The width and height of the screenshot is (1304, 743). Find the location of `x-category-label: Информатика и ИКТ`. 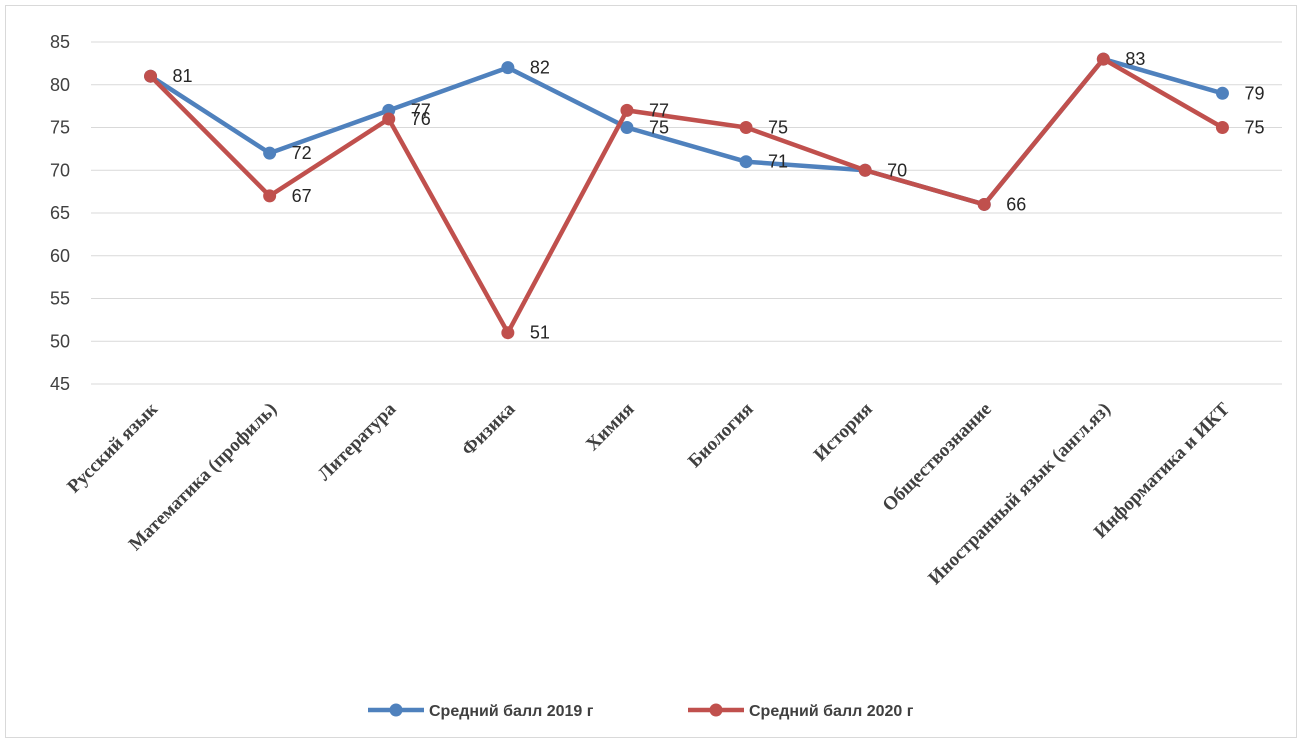

x-category-label: Информатика и ИКТ is located at coordinates (1162, 470).